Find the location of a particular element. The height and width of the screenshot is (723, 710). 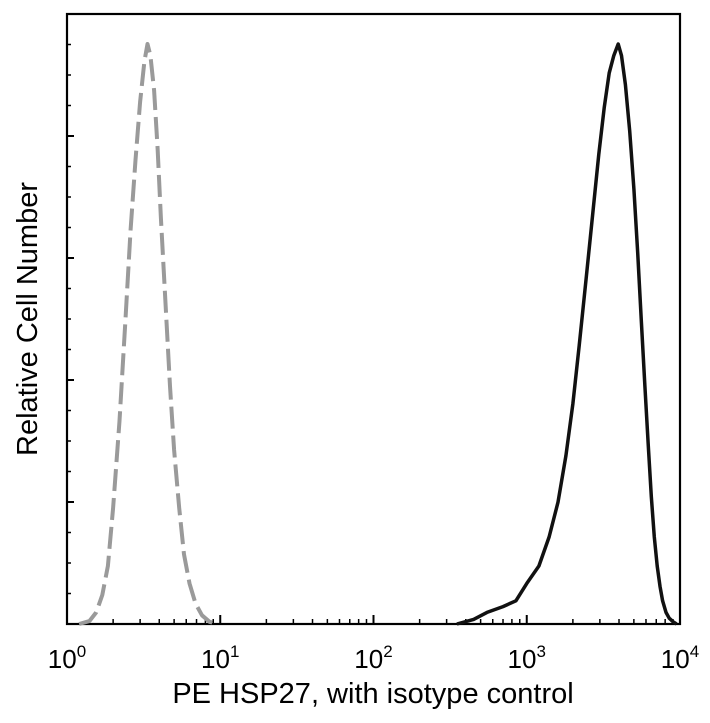

x-tick-label: 10⁰ is located at coordinates (67, 658).